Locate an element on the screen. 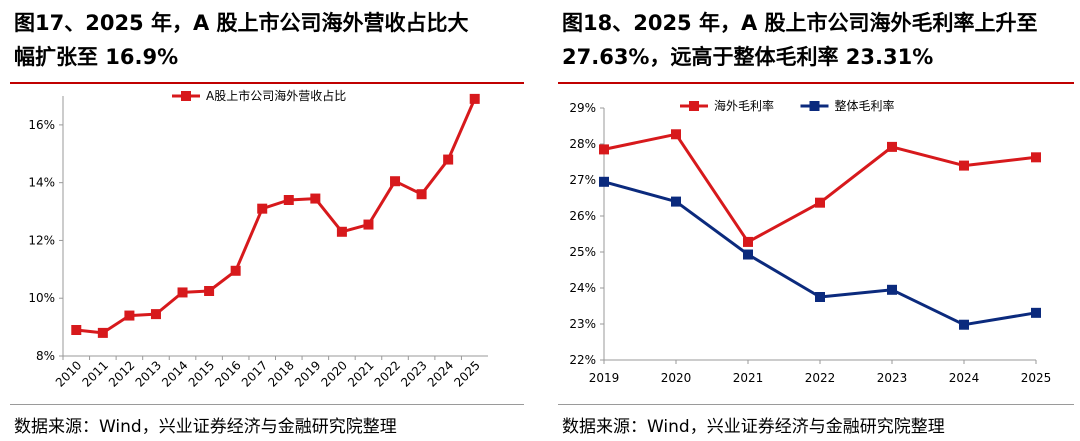 This screenshot has width=1080, height=441. right-title-line-2: 27.63%，远高于整体毛利率 23.31% is located at coordinates (748, 57).